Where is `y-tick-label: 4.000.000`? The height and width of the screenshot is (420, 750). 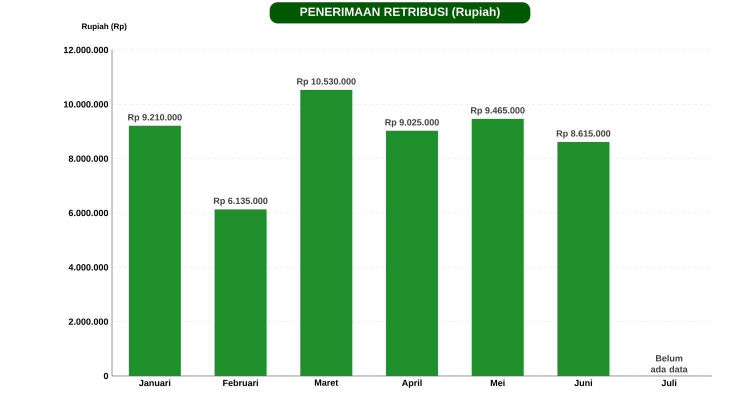
y-tick-label: 4.000.000 is located at coordinates (88, 267).